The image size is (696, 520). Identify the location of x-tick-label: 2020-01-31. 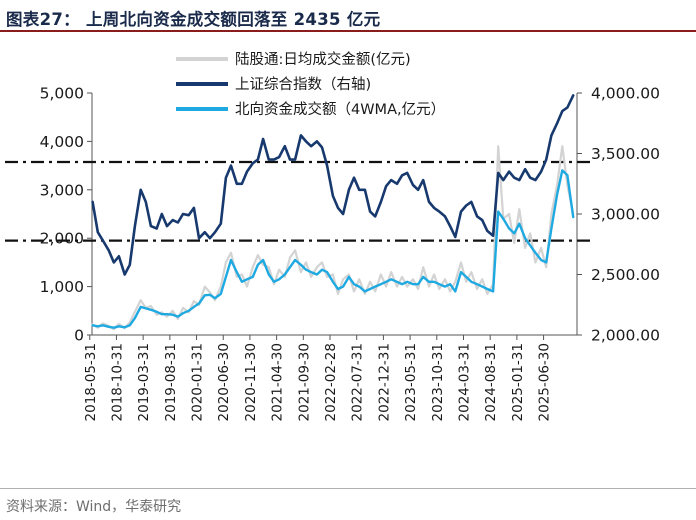
(198, 382).